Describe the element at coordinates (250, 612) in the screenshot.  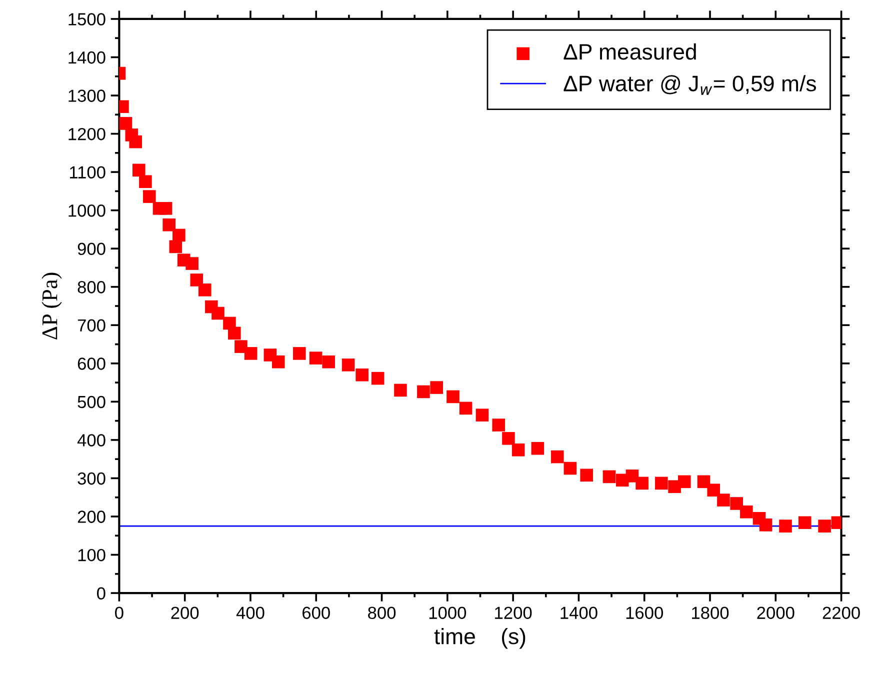
I see `x-tick-label: 400` at that location.